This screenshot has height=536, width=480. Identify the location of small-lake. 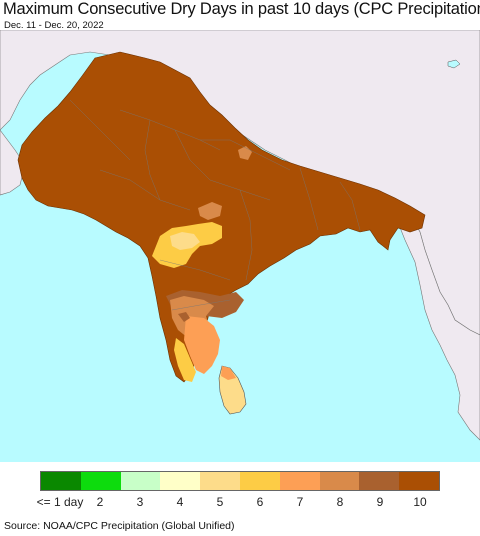
(454, 64).